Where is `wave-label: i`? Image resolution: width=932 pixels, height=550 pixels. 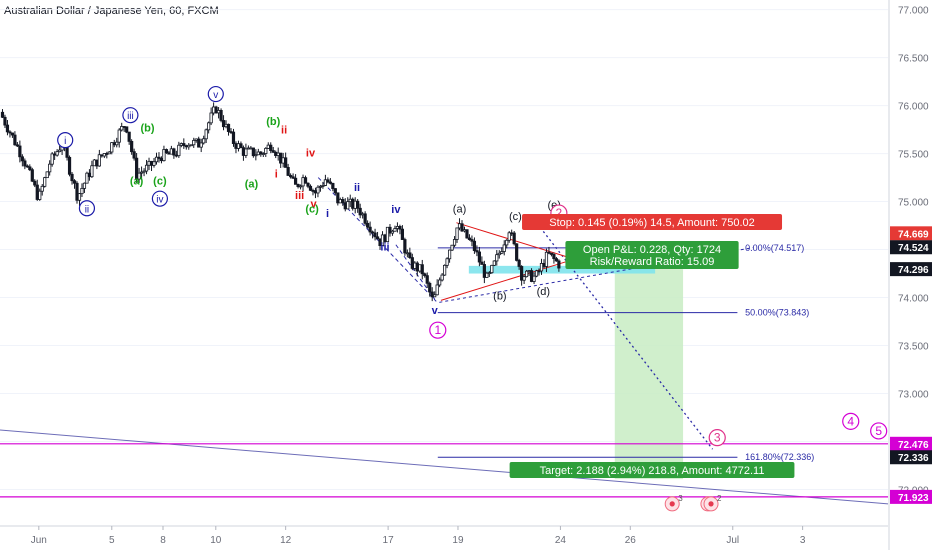 wave-label: i is located at coordinates (327, 214).